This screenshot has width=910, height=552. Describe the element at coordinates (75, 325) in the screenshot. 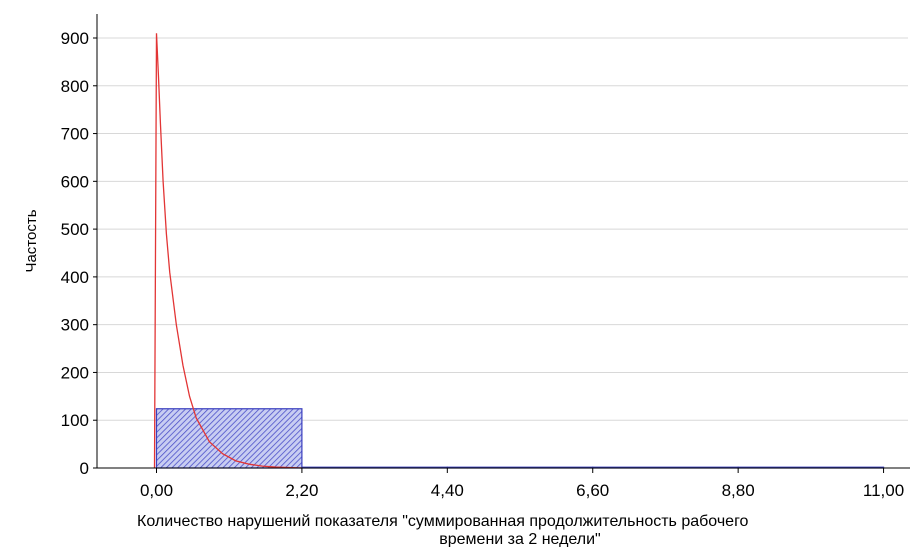

I see `y-tick-label: 300` at that location.